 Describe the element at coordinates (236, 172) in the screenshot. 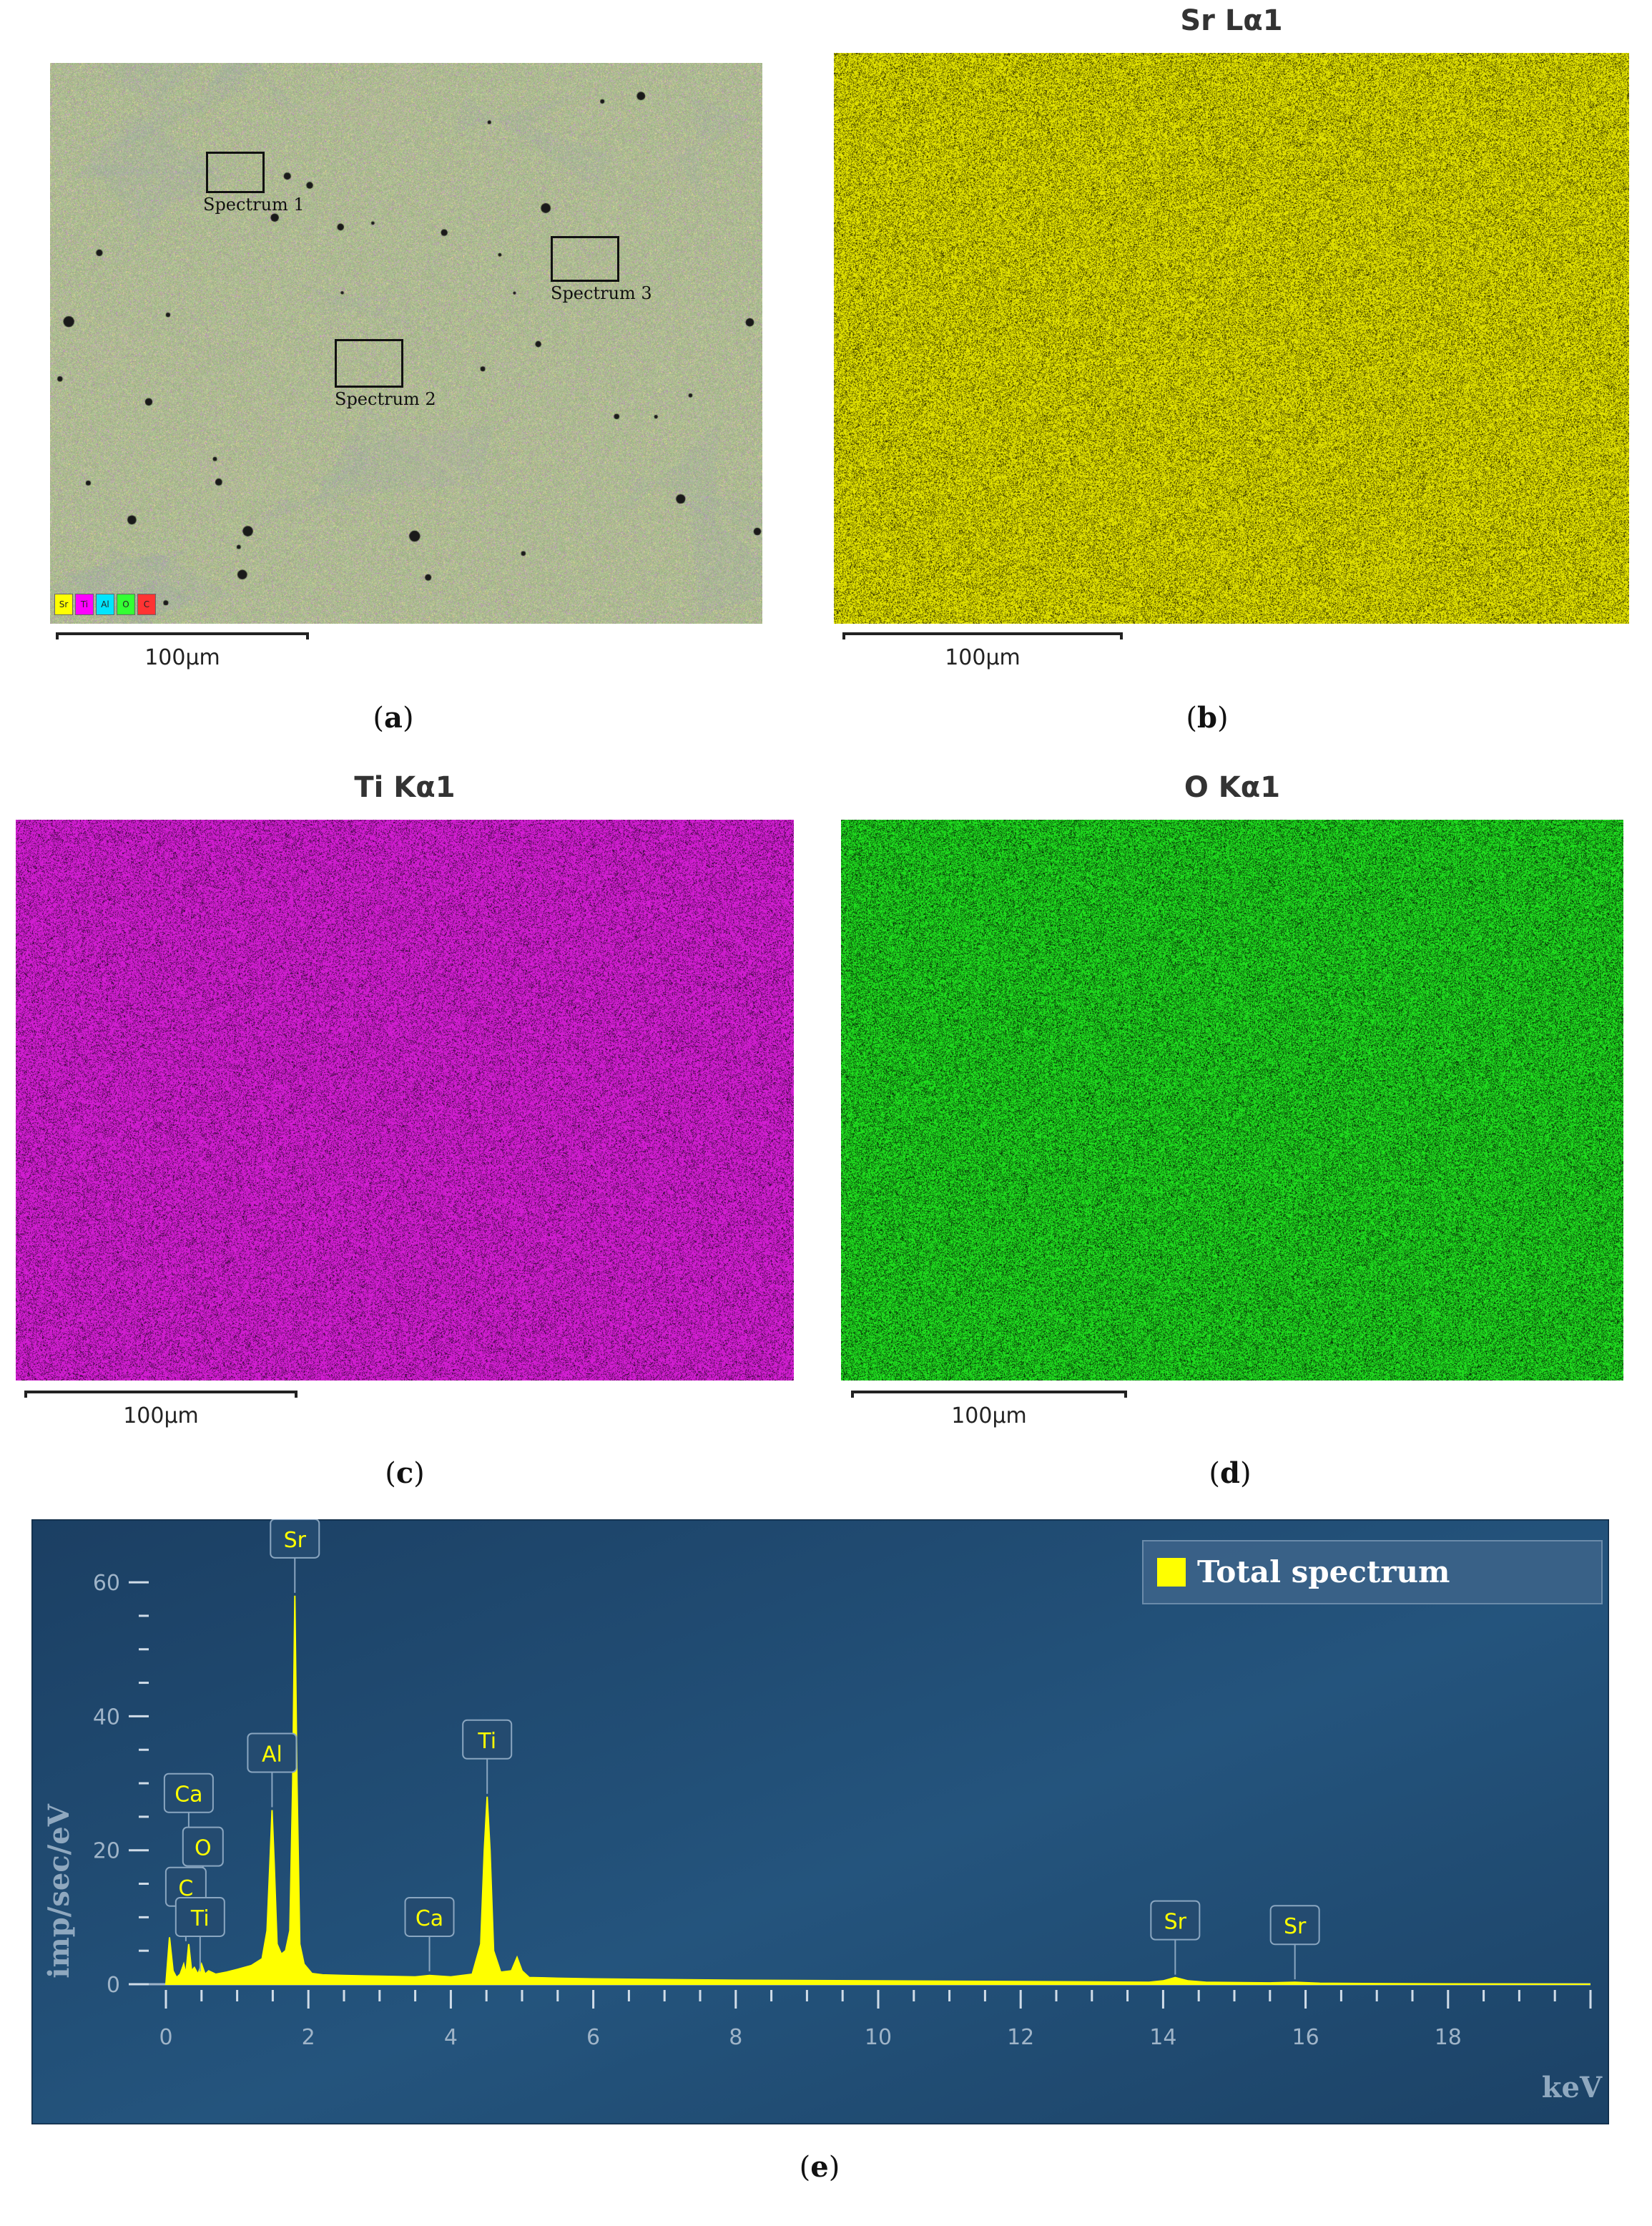

I see `spectrum-1-box` at that location.